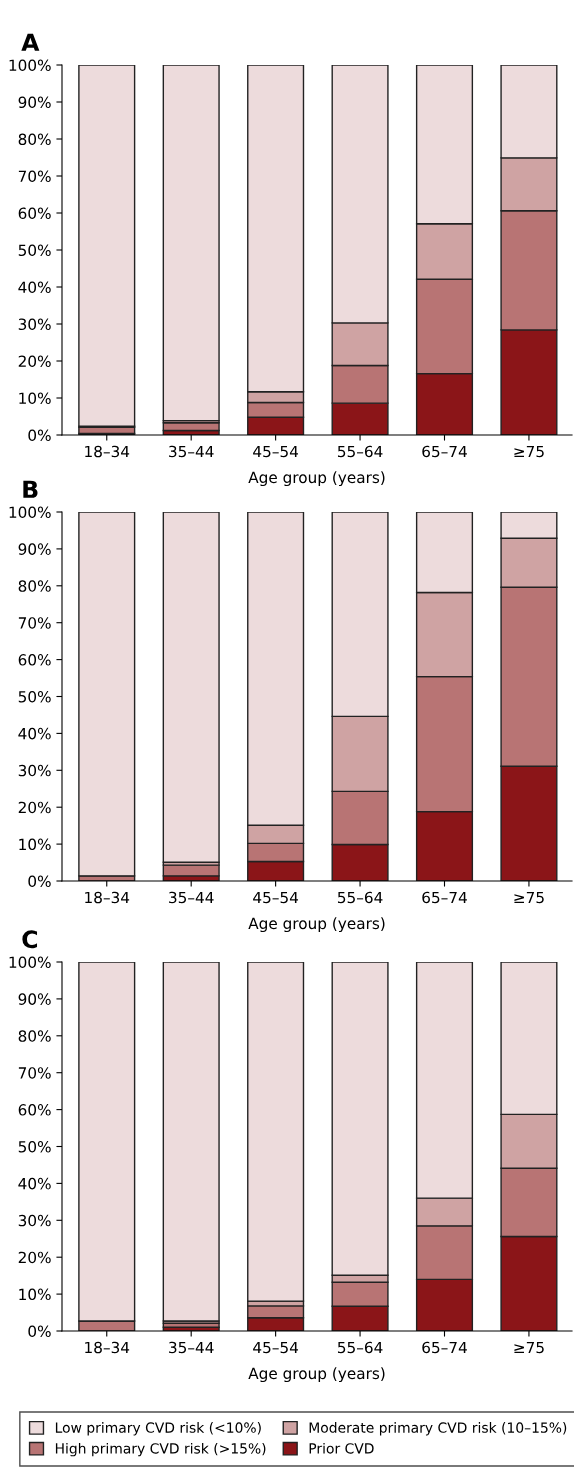 This screenshot has height=1473, width=574. Describe the element at coordinates (158, 1429) in the screenshot. I see `legend-label: Low primary CVD risk (<10%)` at that location.